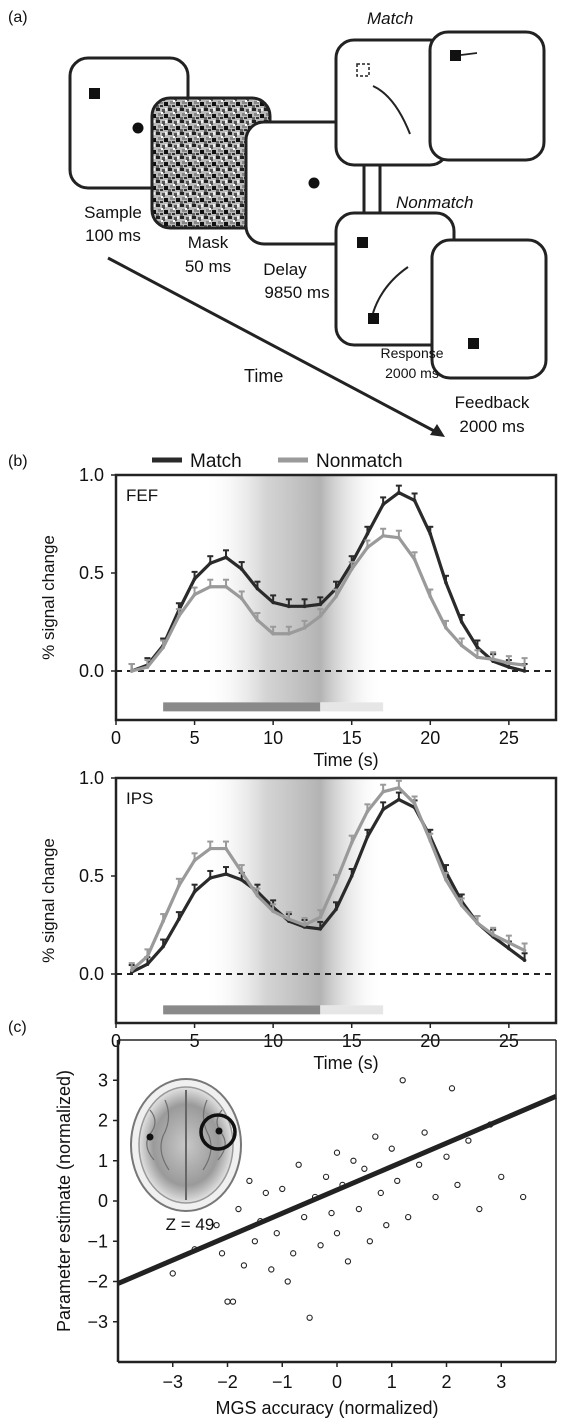  Describe the element at coordinates (487, 96) in the screenshot. I see `match-feedback-screen` at that location.